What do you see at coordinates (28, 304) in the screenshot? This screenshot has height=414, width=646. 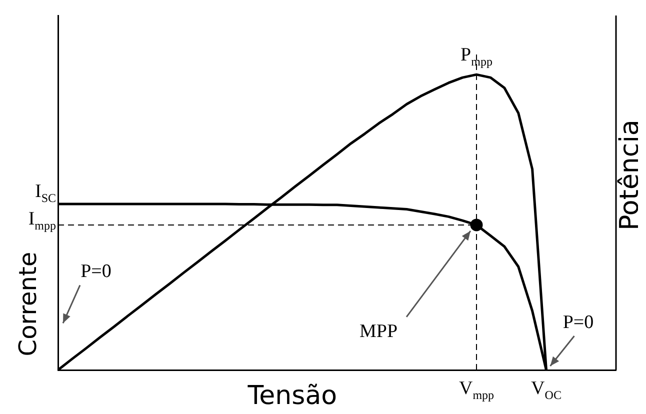 I see `y-axis-title: Corrente` at bounding box center [28, 304].